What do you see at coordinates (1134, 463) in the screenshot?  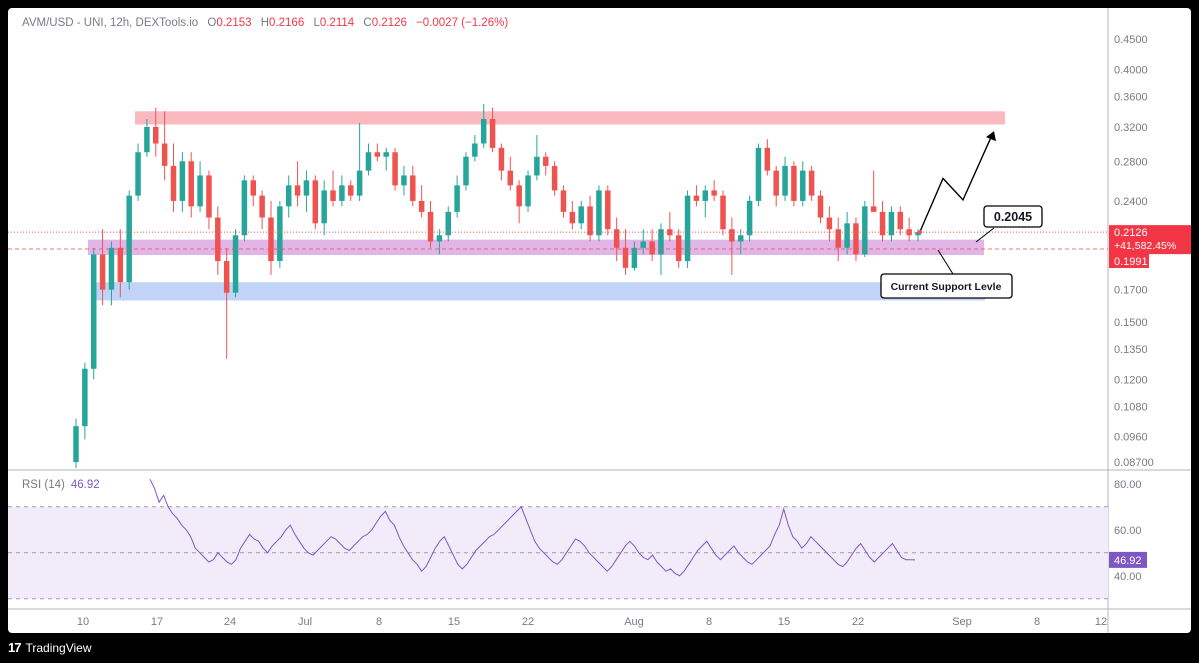 I see `price-tick: 0.08700` at bounding box center [1134, 463].